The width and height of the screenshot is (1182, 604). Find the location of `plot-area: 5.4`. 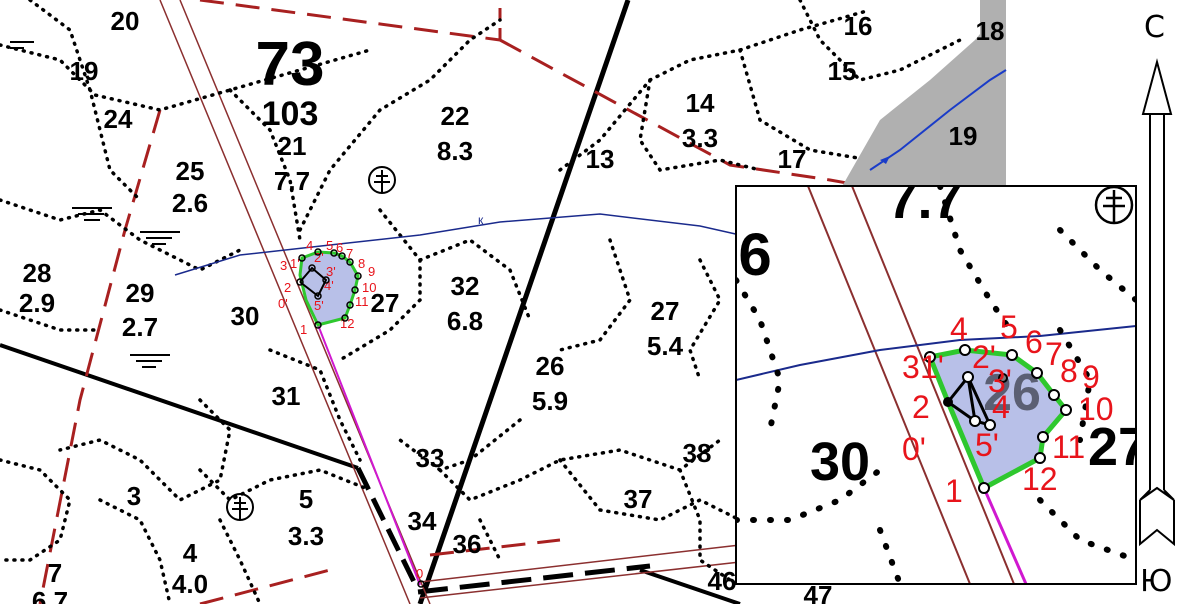

plot-area: 5.4 is located at coordinates (665, 346).